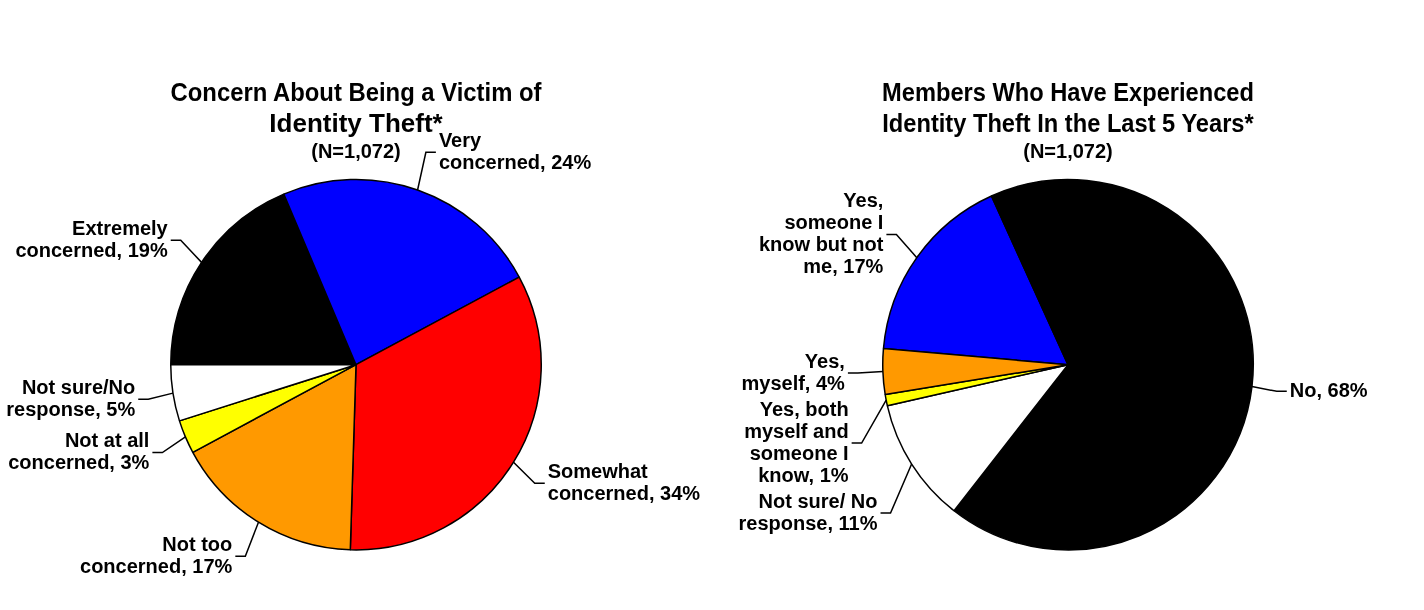  What do you see at coordinates (156, 554) in the screenshot?
I see `slice-label: Not too concerned, 17%` at bounding box center [156, 554].